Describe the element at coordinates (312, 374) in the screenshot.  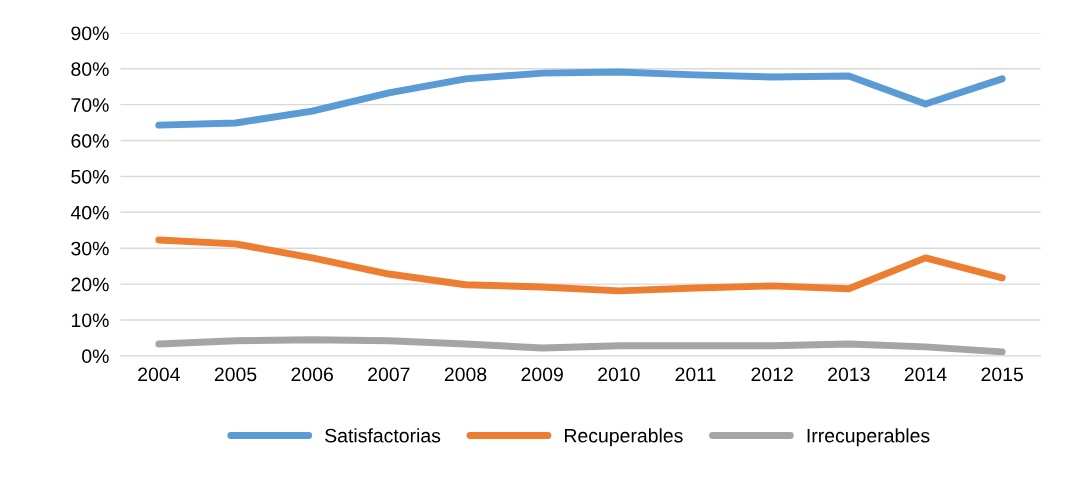
I see `x-tick-label: 2006` at that location.